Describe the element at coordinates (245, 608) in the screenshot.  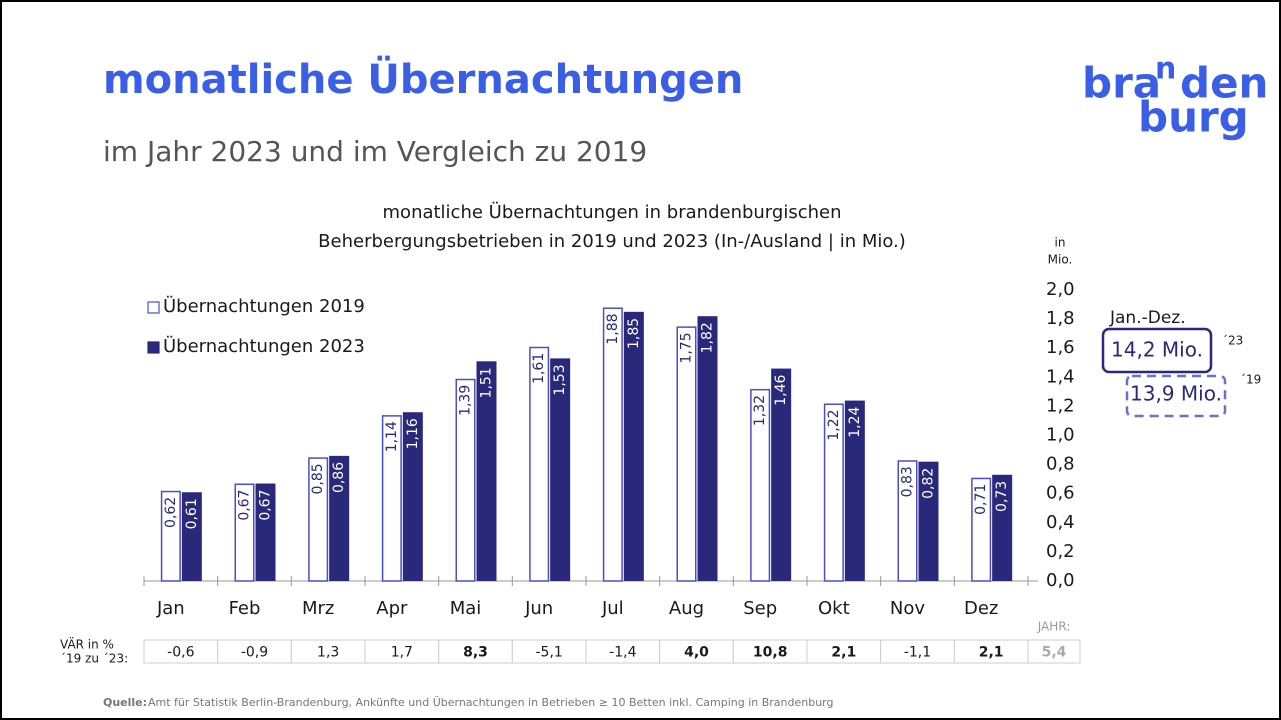
I see `x-tick-label: Feb` at that location.